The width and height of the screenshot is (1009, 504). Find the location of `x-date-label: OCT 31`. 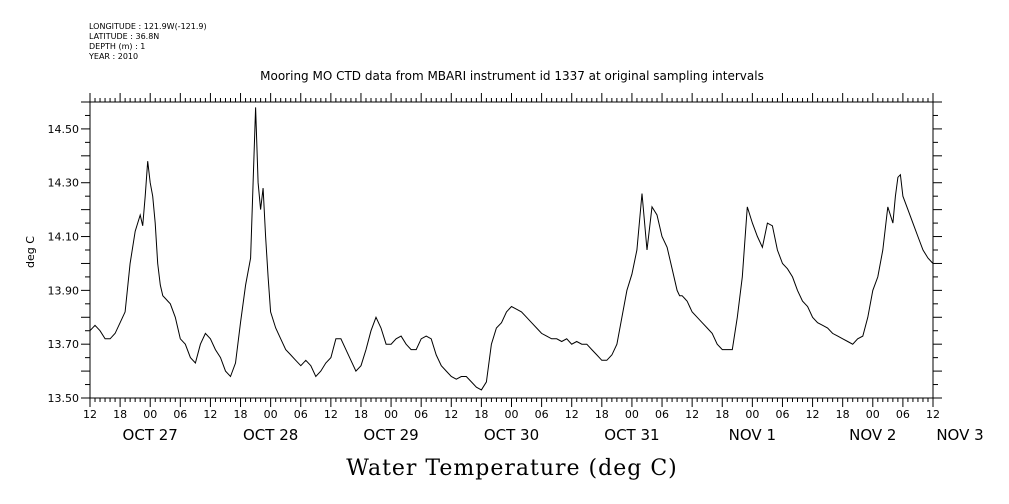

x-date-label: OCT 31 is located at coordinates (631, 435).